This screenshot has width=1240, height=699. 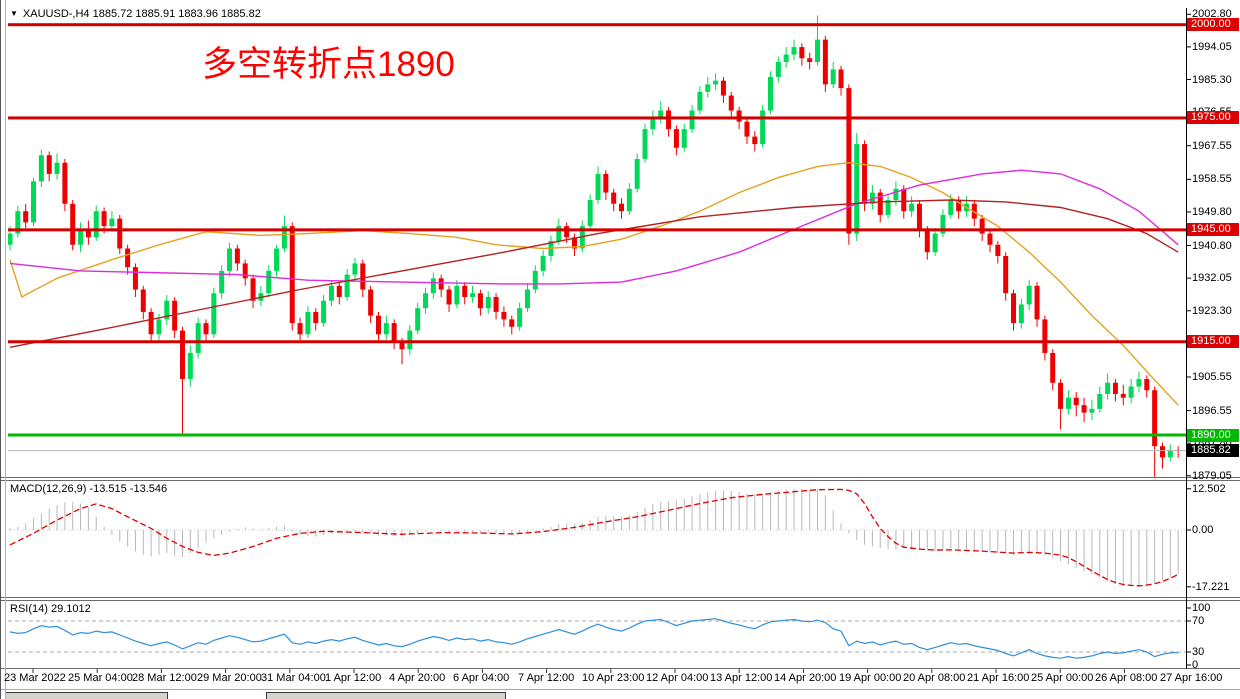 I want to click on panel-divider-rsi, so click(x=620, y=599).